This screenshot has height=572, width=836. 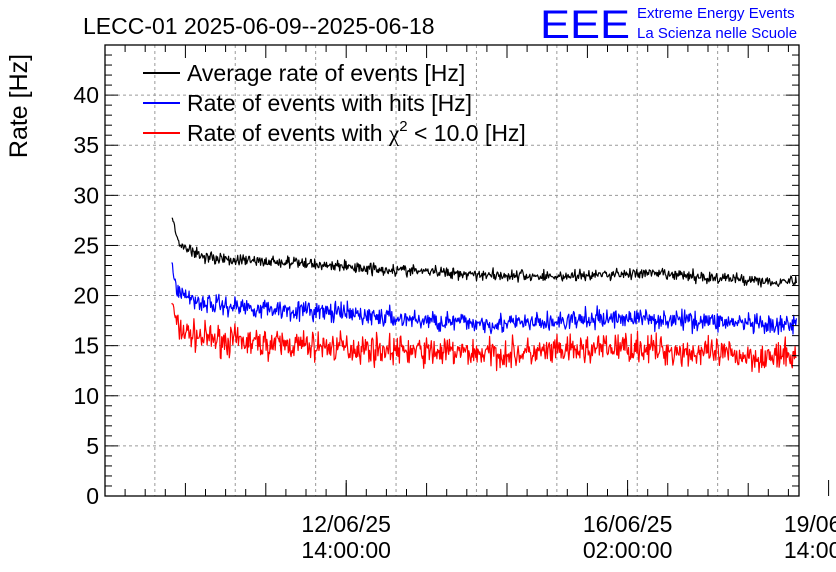 I want to click on eee-logo: EEE, so click(x=585, y=25).